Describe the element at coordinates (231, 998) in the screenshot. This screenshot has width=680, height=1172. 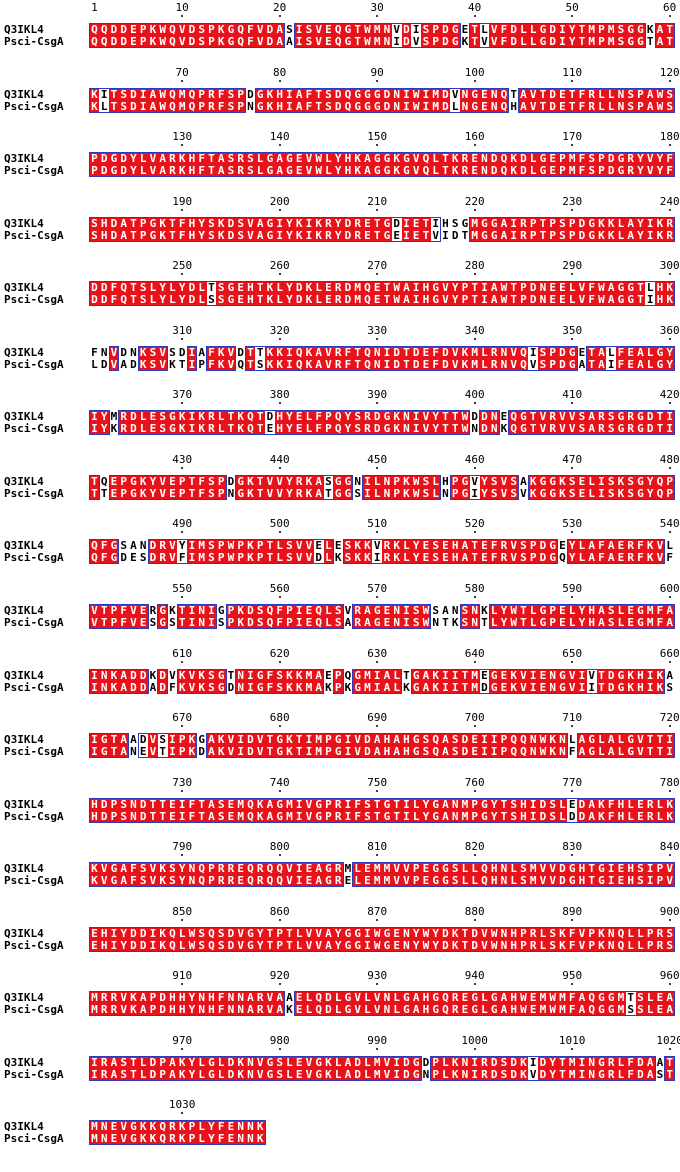
I see `identical-residue: N` at that location.